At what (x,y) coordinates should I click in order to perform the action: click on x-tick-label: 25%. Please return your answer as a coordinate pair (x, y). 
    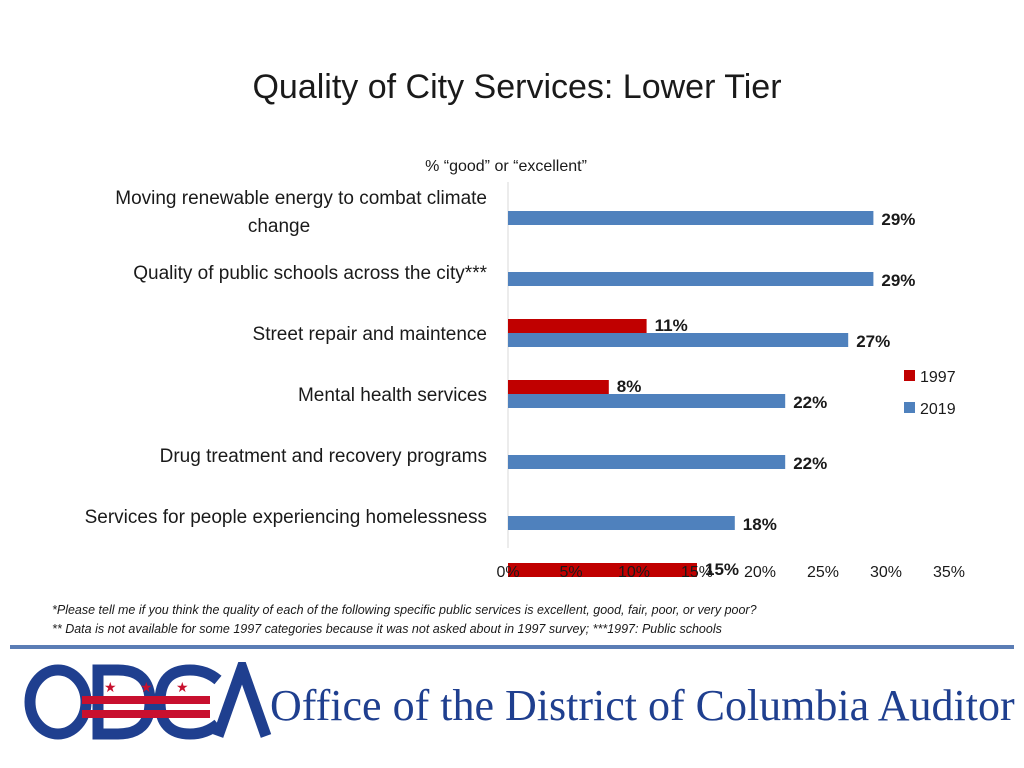
    Looking at the image, I should click on (823, 572).